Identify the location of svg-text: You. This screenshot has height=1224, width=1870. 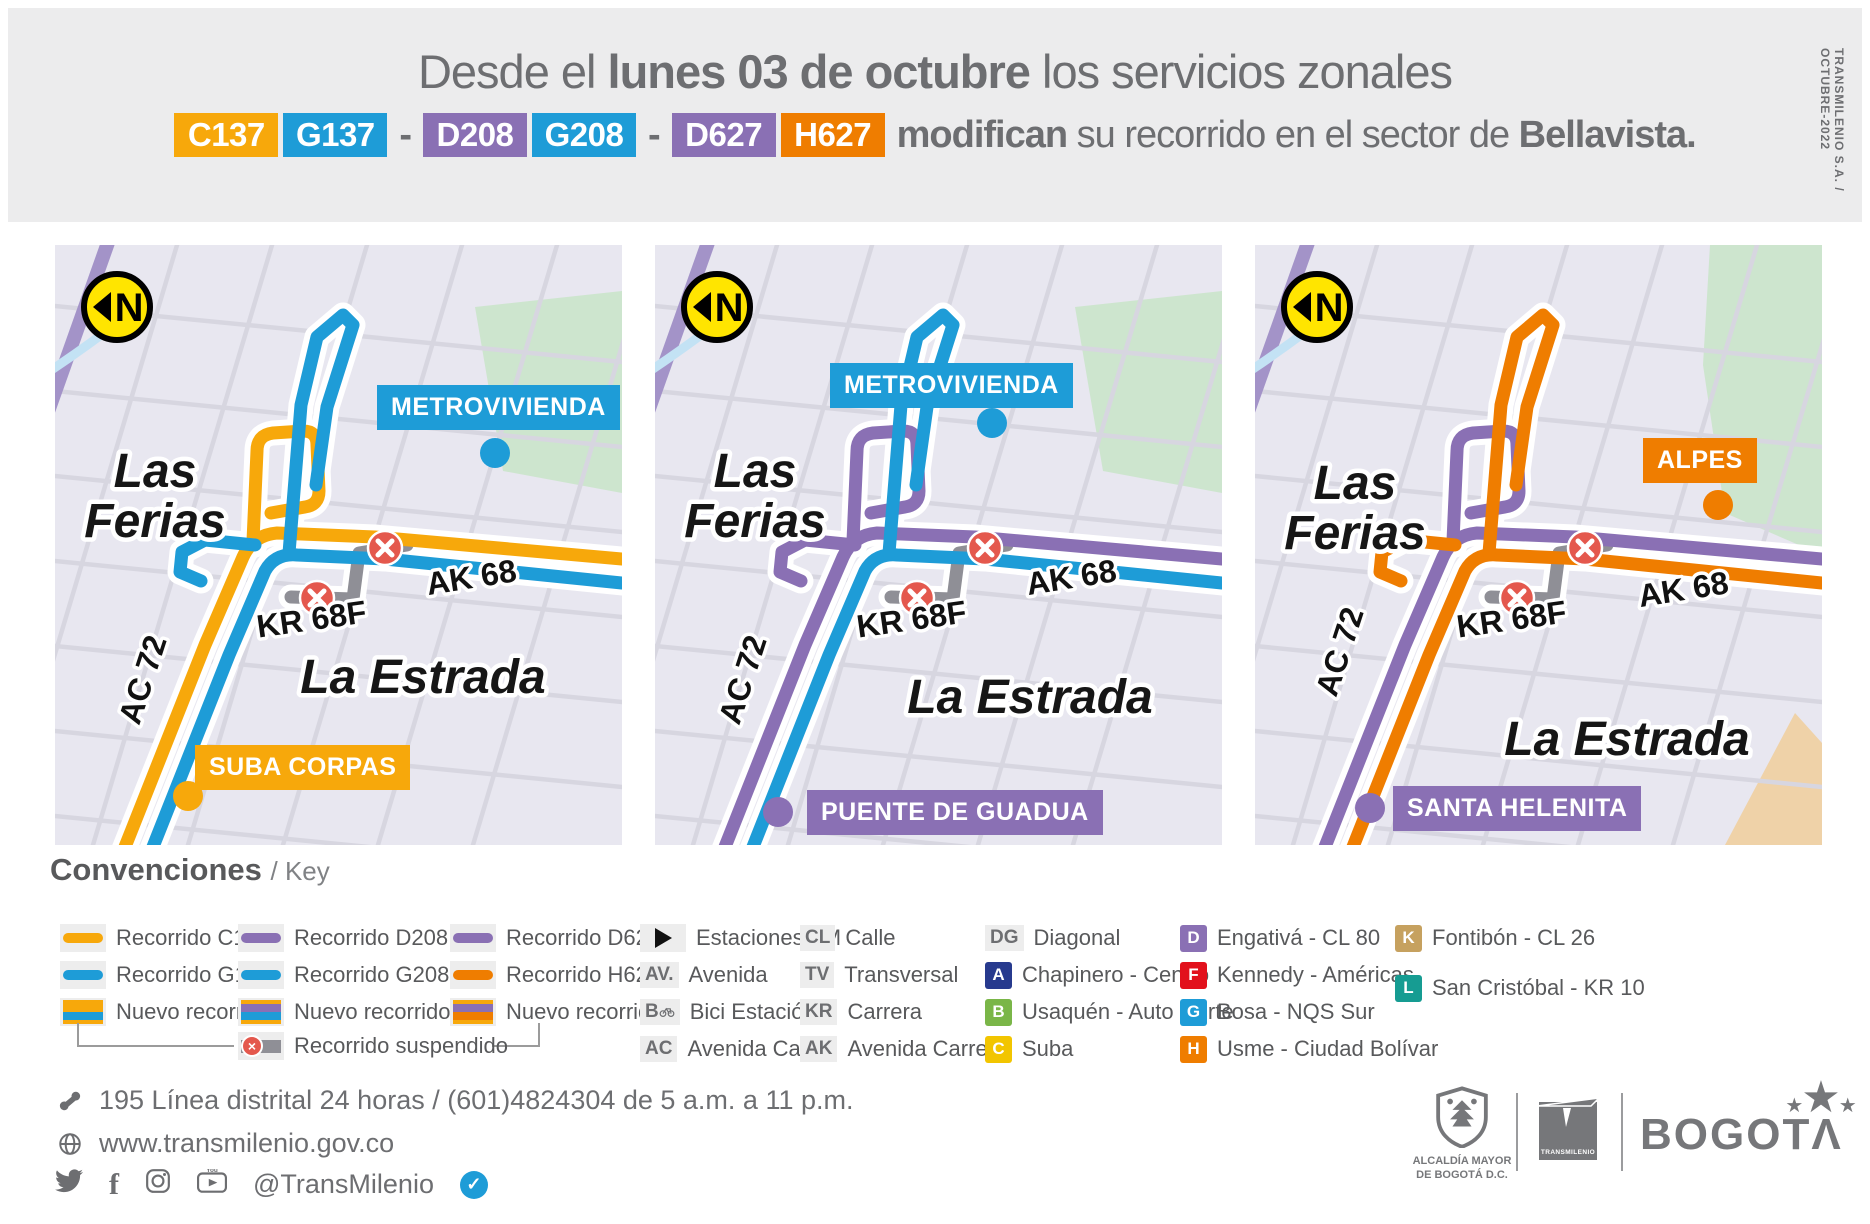
(212, 1171).